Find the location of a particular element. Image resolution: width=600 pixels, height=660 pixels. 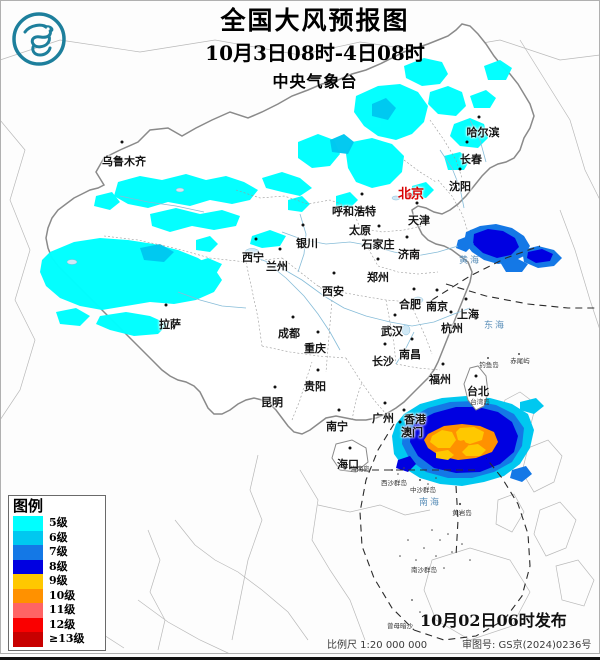

city-label: 南宁 is located at coordinates (337, 426).